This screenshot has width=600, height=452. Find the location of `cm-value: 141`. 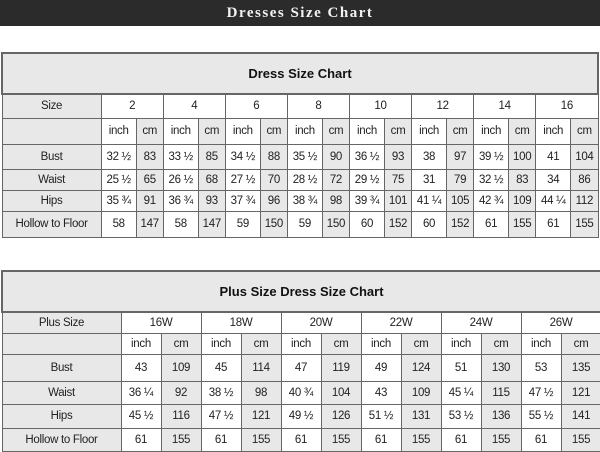

cm-value: 141 is located at coordinates (580, 416).